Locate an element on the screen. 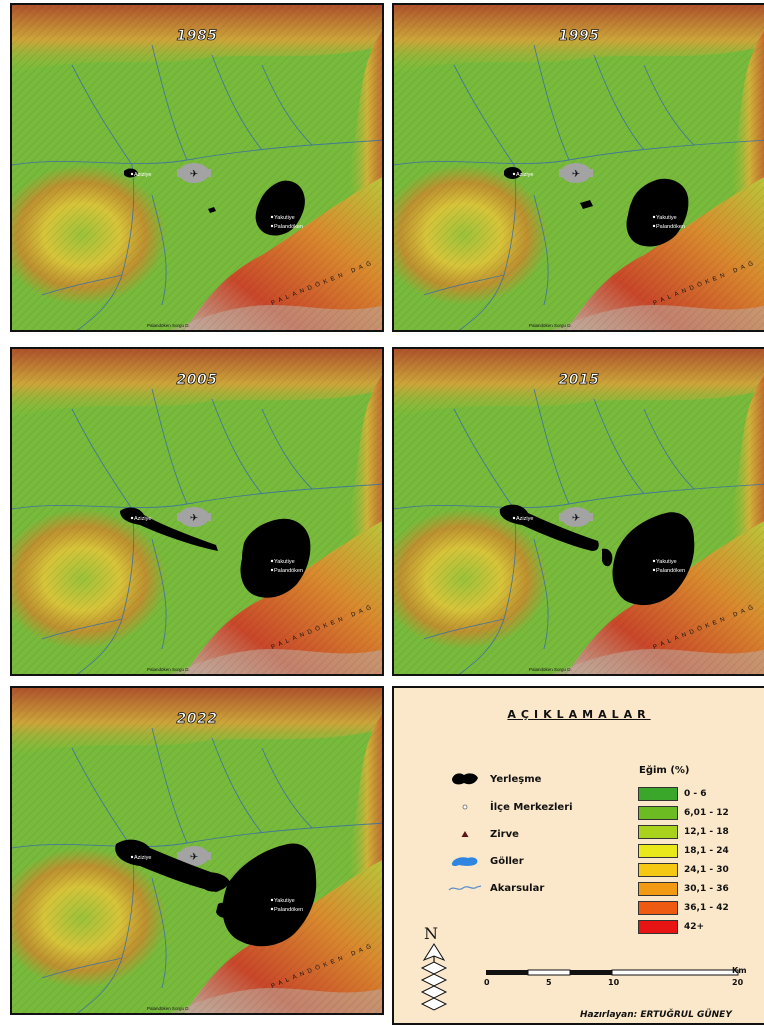  panel-year: 1995 is located at coordinates (579, 36).